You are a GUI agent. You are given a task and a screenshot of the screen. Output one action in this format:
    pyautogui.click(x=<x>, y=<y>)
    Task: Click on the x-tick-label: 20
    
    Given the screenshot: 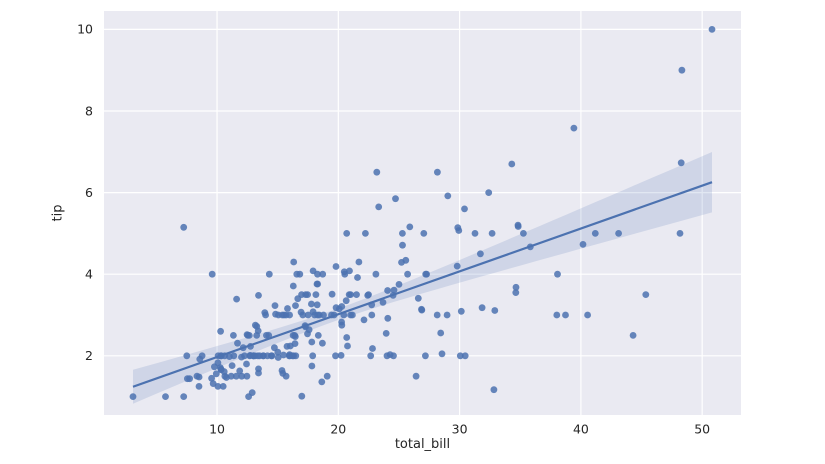 What is the action you would take?
    pyautogui.click(x=338, y=429)
    